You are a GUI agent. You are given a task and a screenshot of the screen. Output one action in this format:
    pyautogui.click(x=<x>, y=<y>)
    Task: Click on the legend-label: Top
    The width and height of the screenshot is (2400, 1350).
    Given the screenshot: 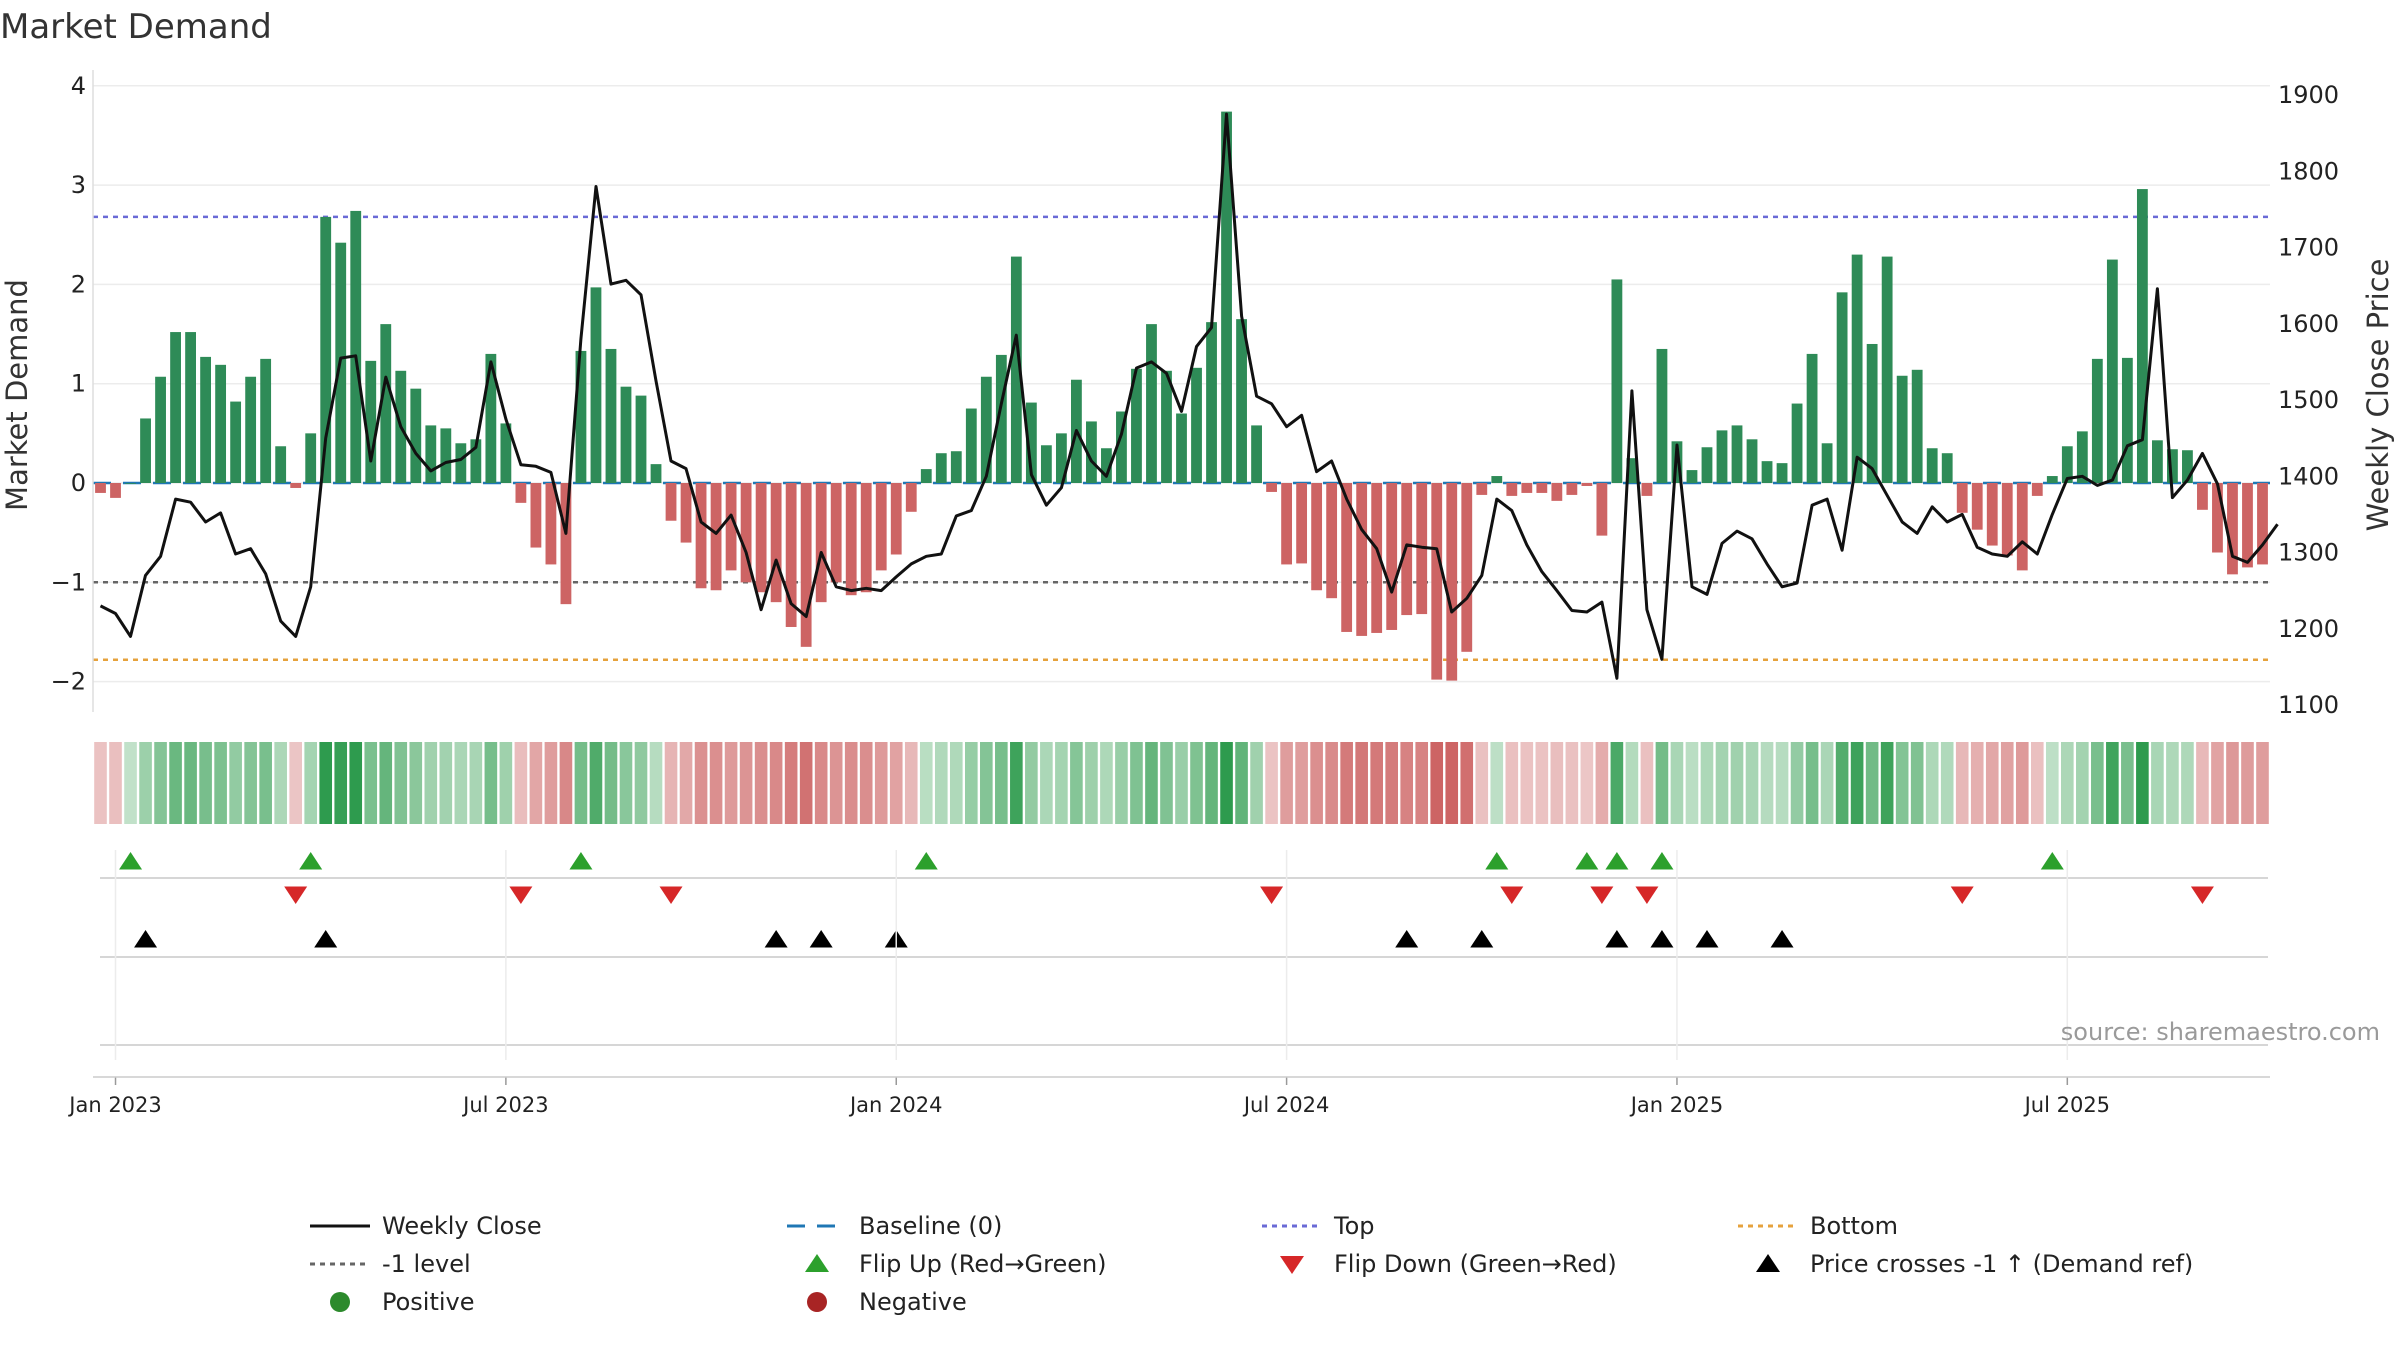 What is the action you would take?
    pyautogui.click(x=1354, y=1226)
    